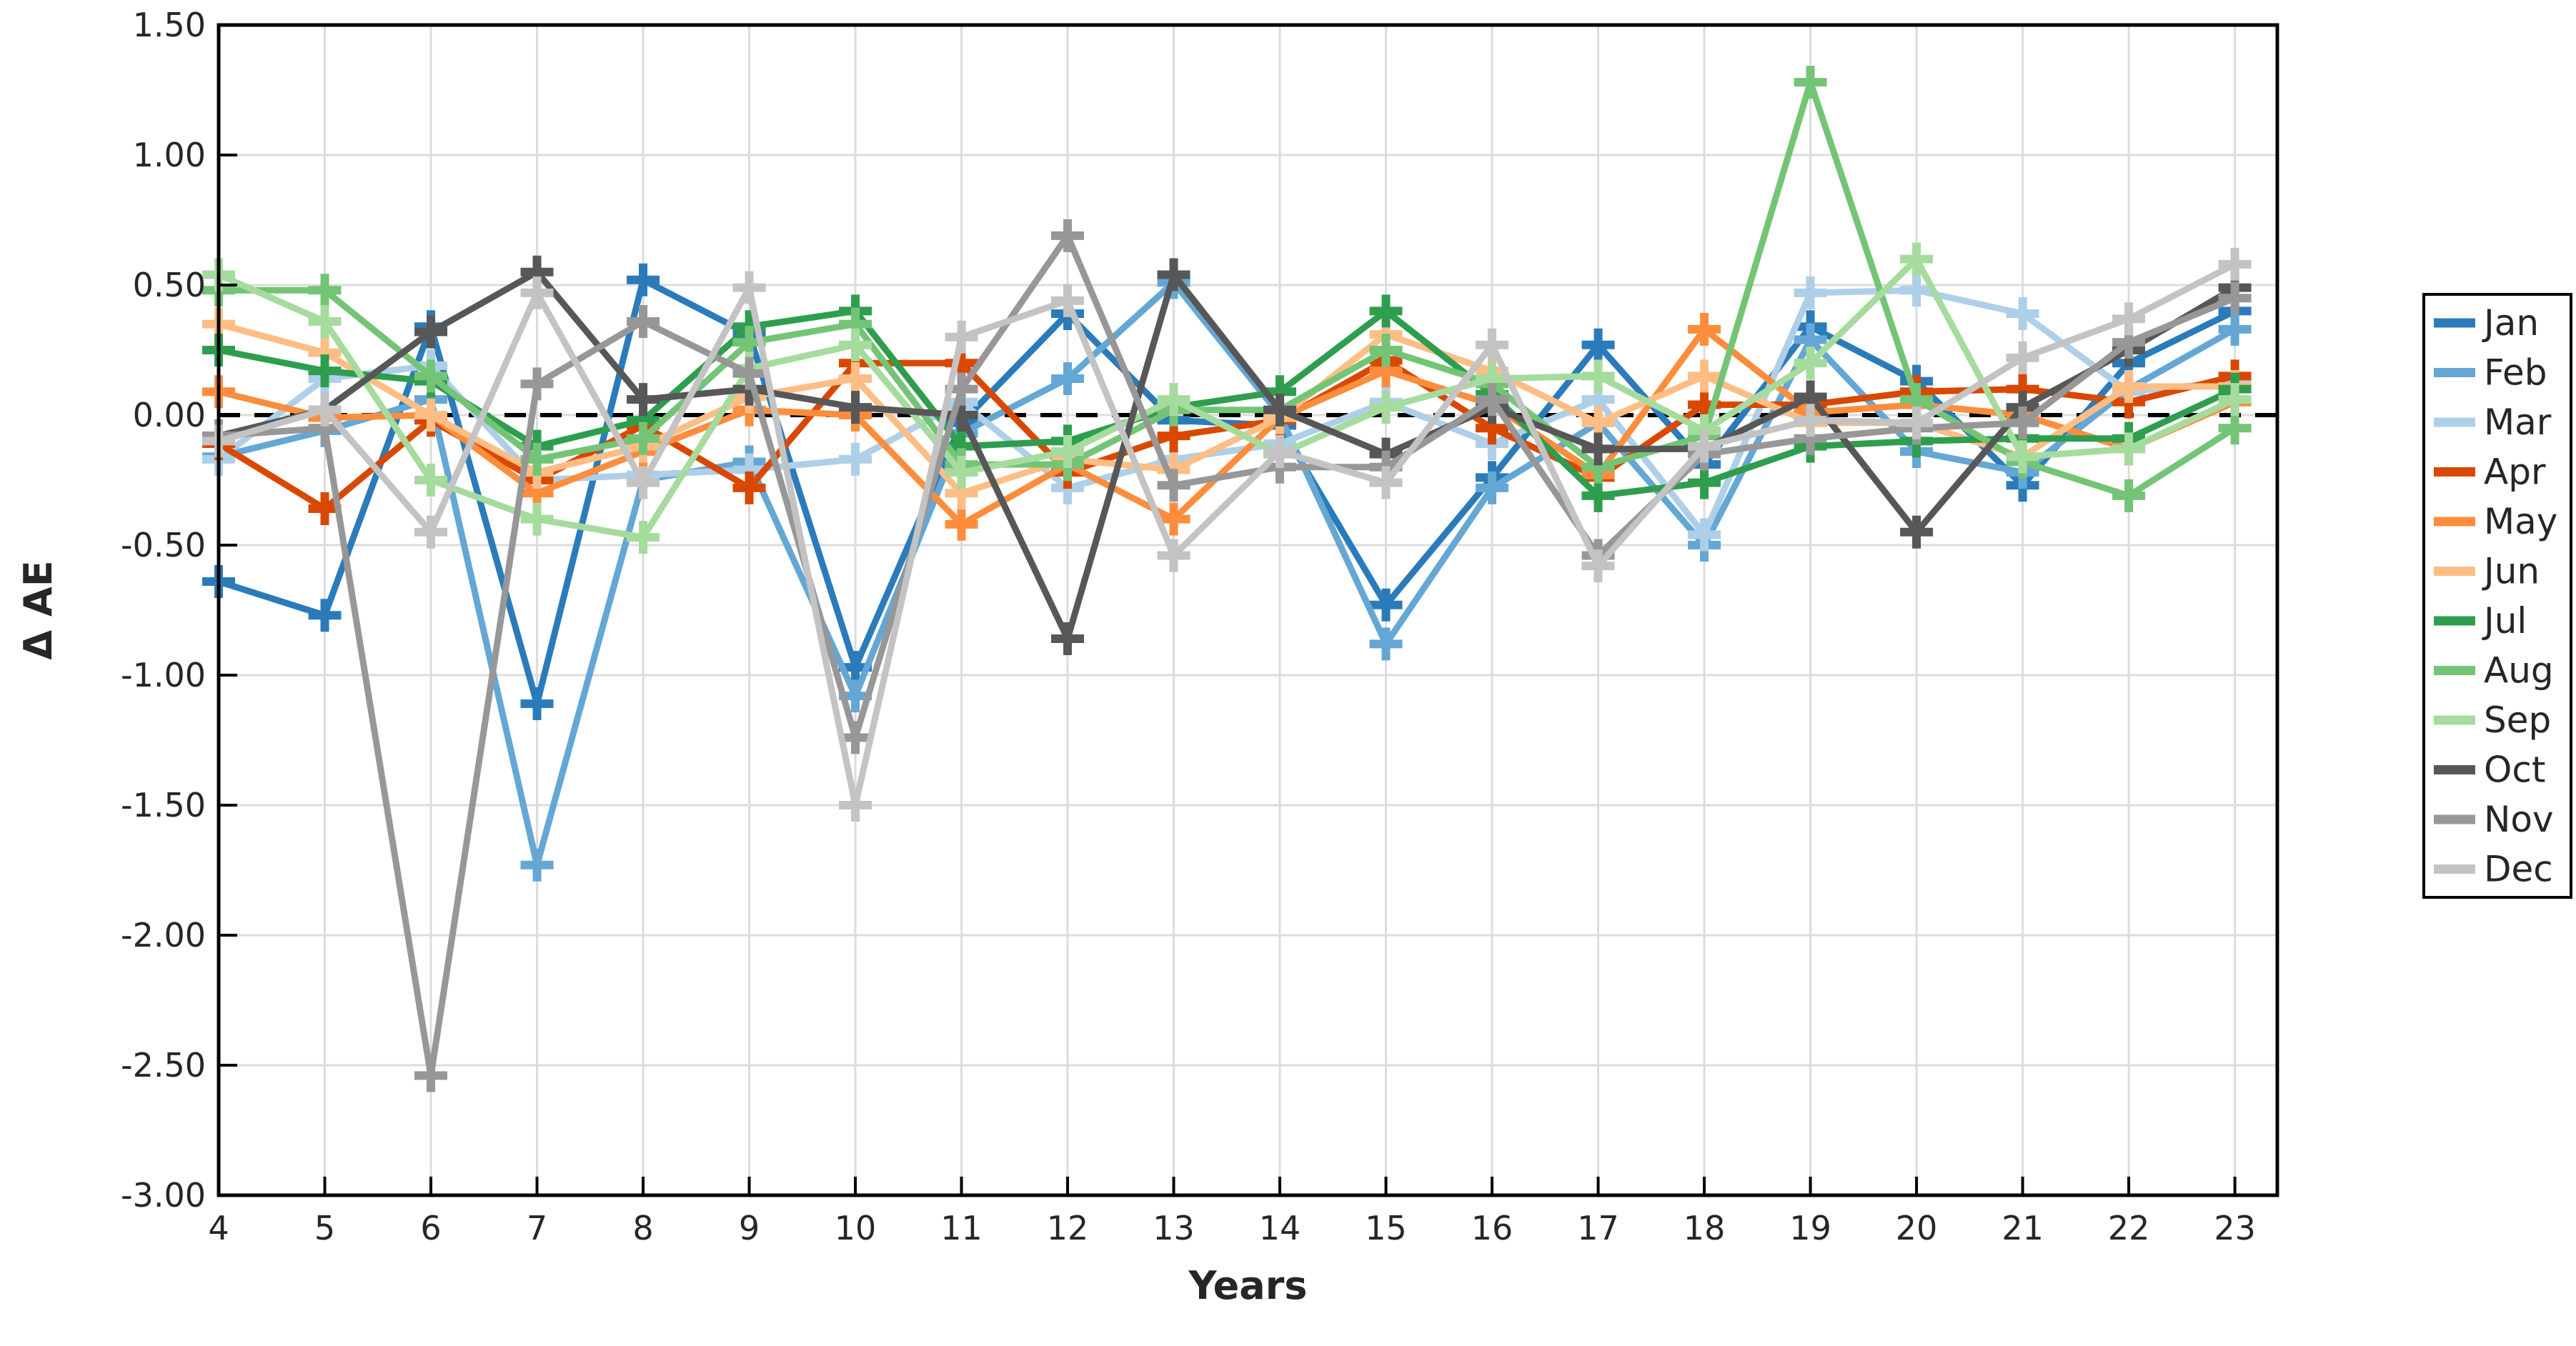 Image resolution: width=2576 pixels, height=1346 pixels. What do you see at coordinates (961, 1228) in the screenshot?
I see `x-tick-label: 11` at bounding box center [961, 1228].